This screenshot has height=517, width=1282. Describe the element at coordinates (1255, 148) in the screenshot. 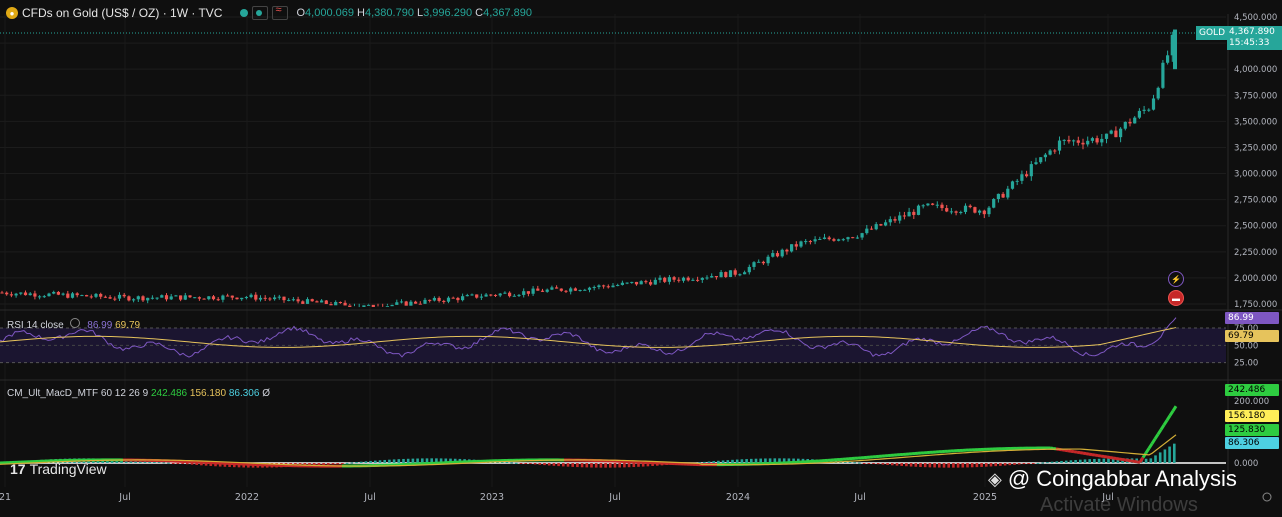

I see `price-y-tick: 3,250.000` at that location.